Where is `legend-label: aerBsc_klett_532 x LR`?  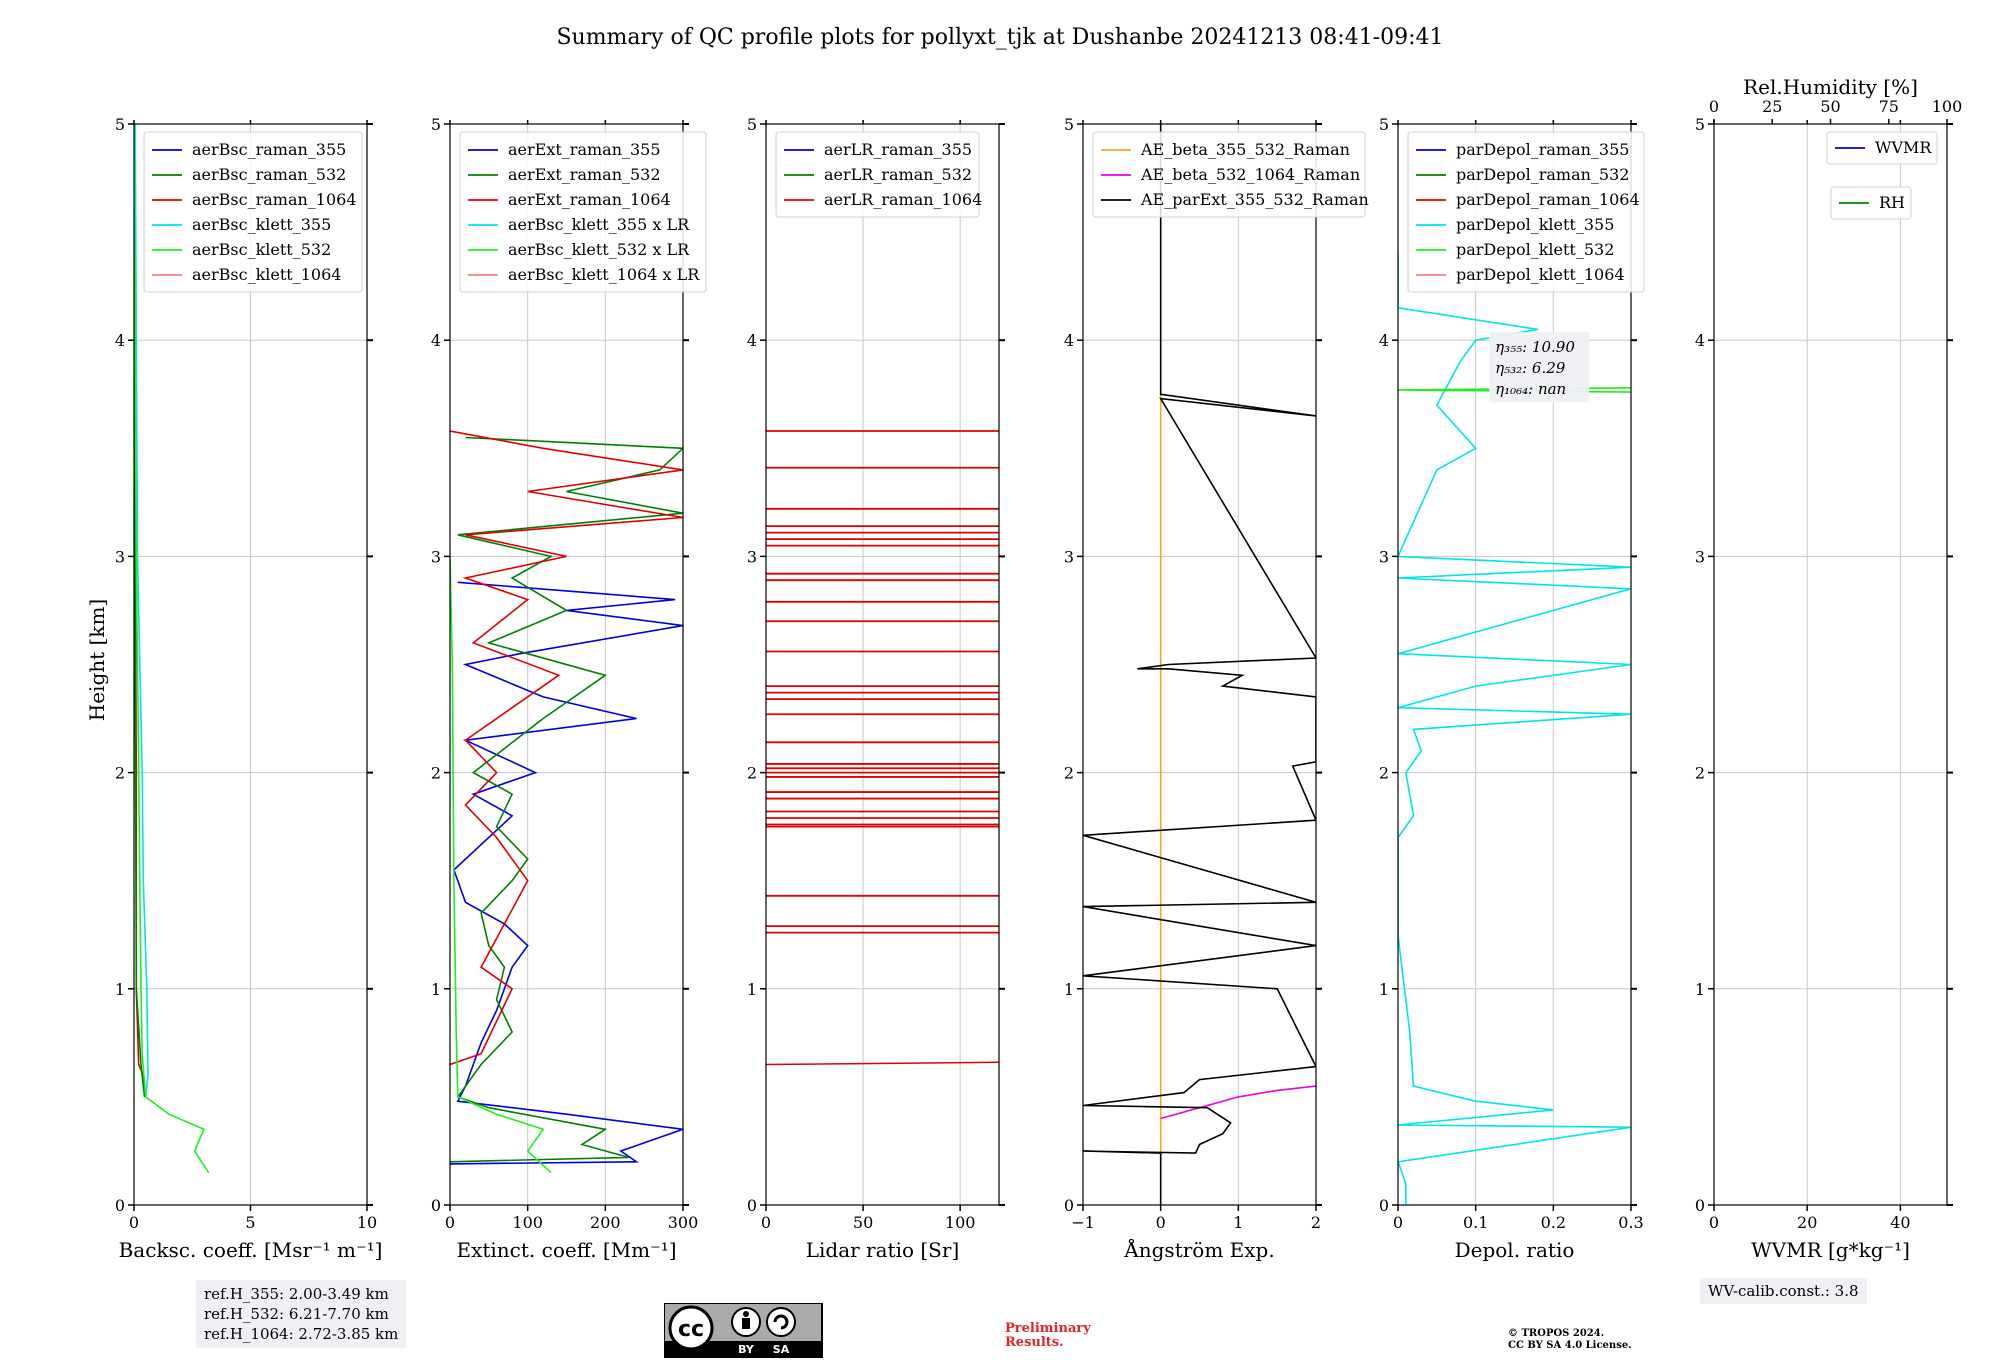 legend-label: aerBsc_klett_532 x LR is located at coordinates (599, 249).